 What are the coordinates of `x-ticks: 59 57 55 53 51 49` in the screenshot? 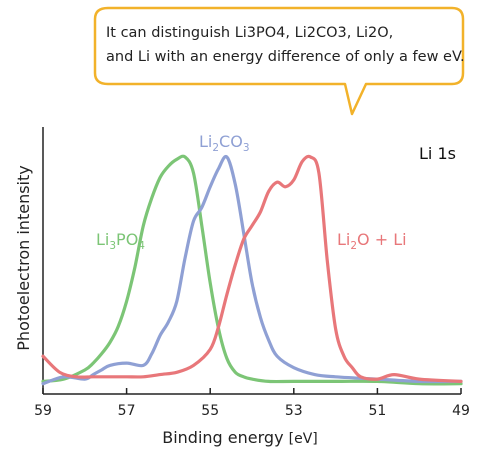 It's located at (252, 403).